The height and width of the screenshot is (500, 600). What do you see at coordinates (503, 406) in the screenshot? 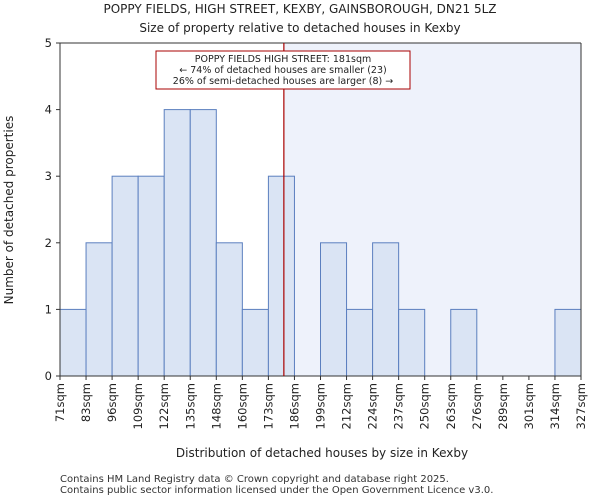
I see `x-tick-label: 289sqm` at bounding box center [503, 406].